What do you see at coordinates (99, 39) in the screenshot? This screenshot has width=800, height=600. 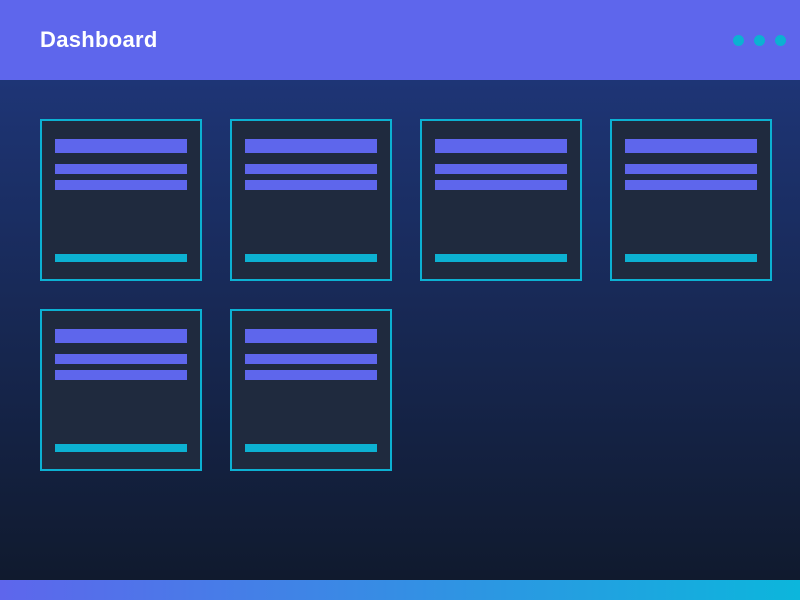 I see `page-title: Dashboard` at bounding box center [99, 39].